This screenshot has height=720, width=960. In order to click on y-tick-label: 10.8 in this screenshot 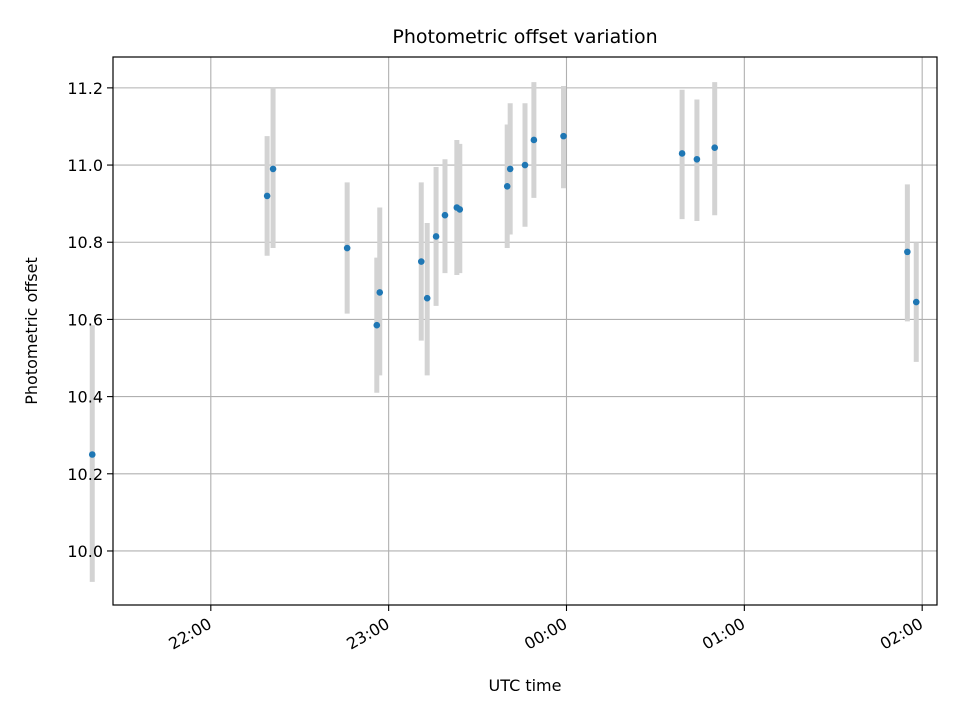, I will do `click(85, 242)`.